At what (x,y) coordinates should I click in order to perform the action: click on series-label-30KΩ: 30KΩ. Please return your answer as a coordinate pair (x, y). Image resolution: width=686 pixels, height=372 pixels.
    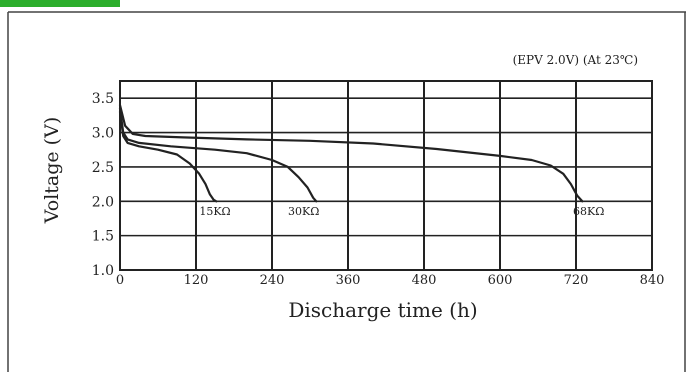
    Looking at the image, I should click on (303, 211).